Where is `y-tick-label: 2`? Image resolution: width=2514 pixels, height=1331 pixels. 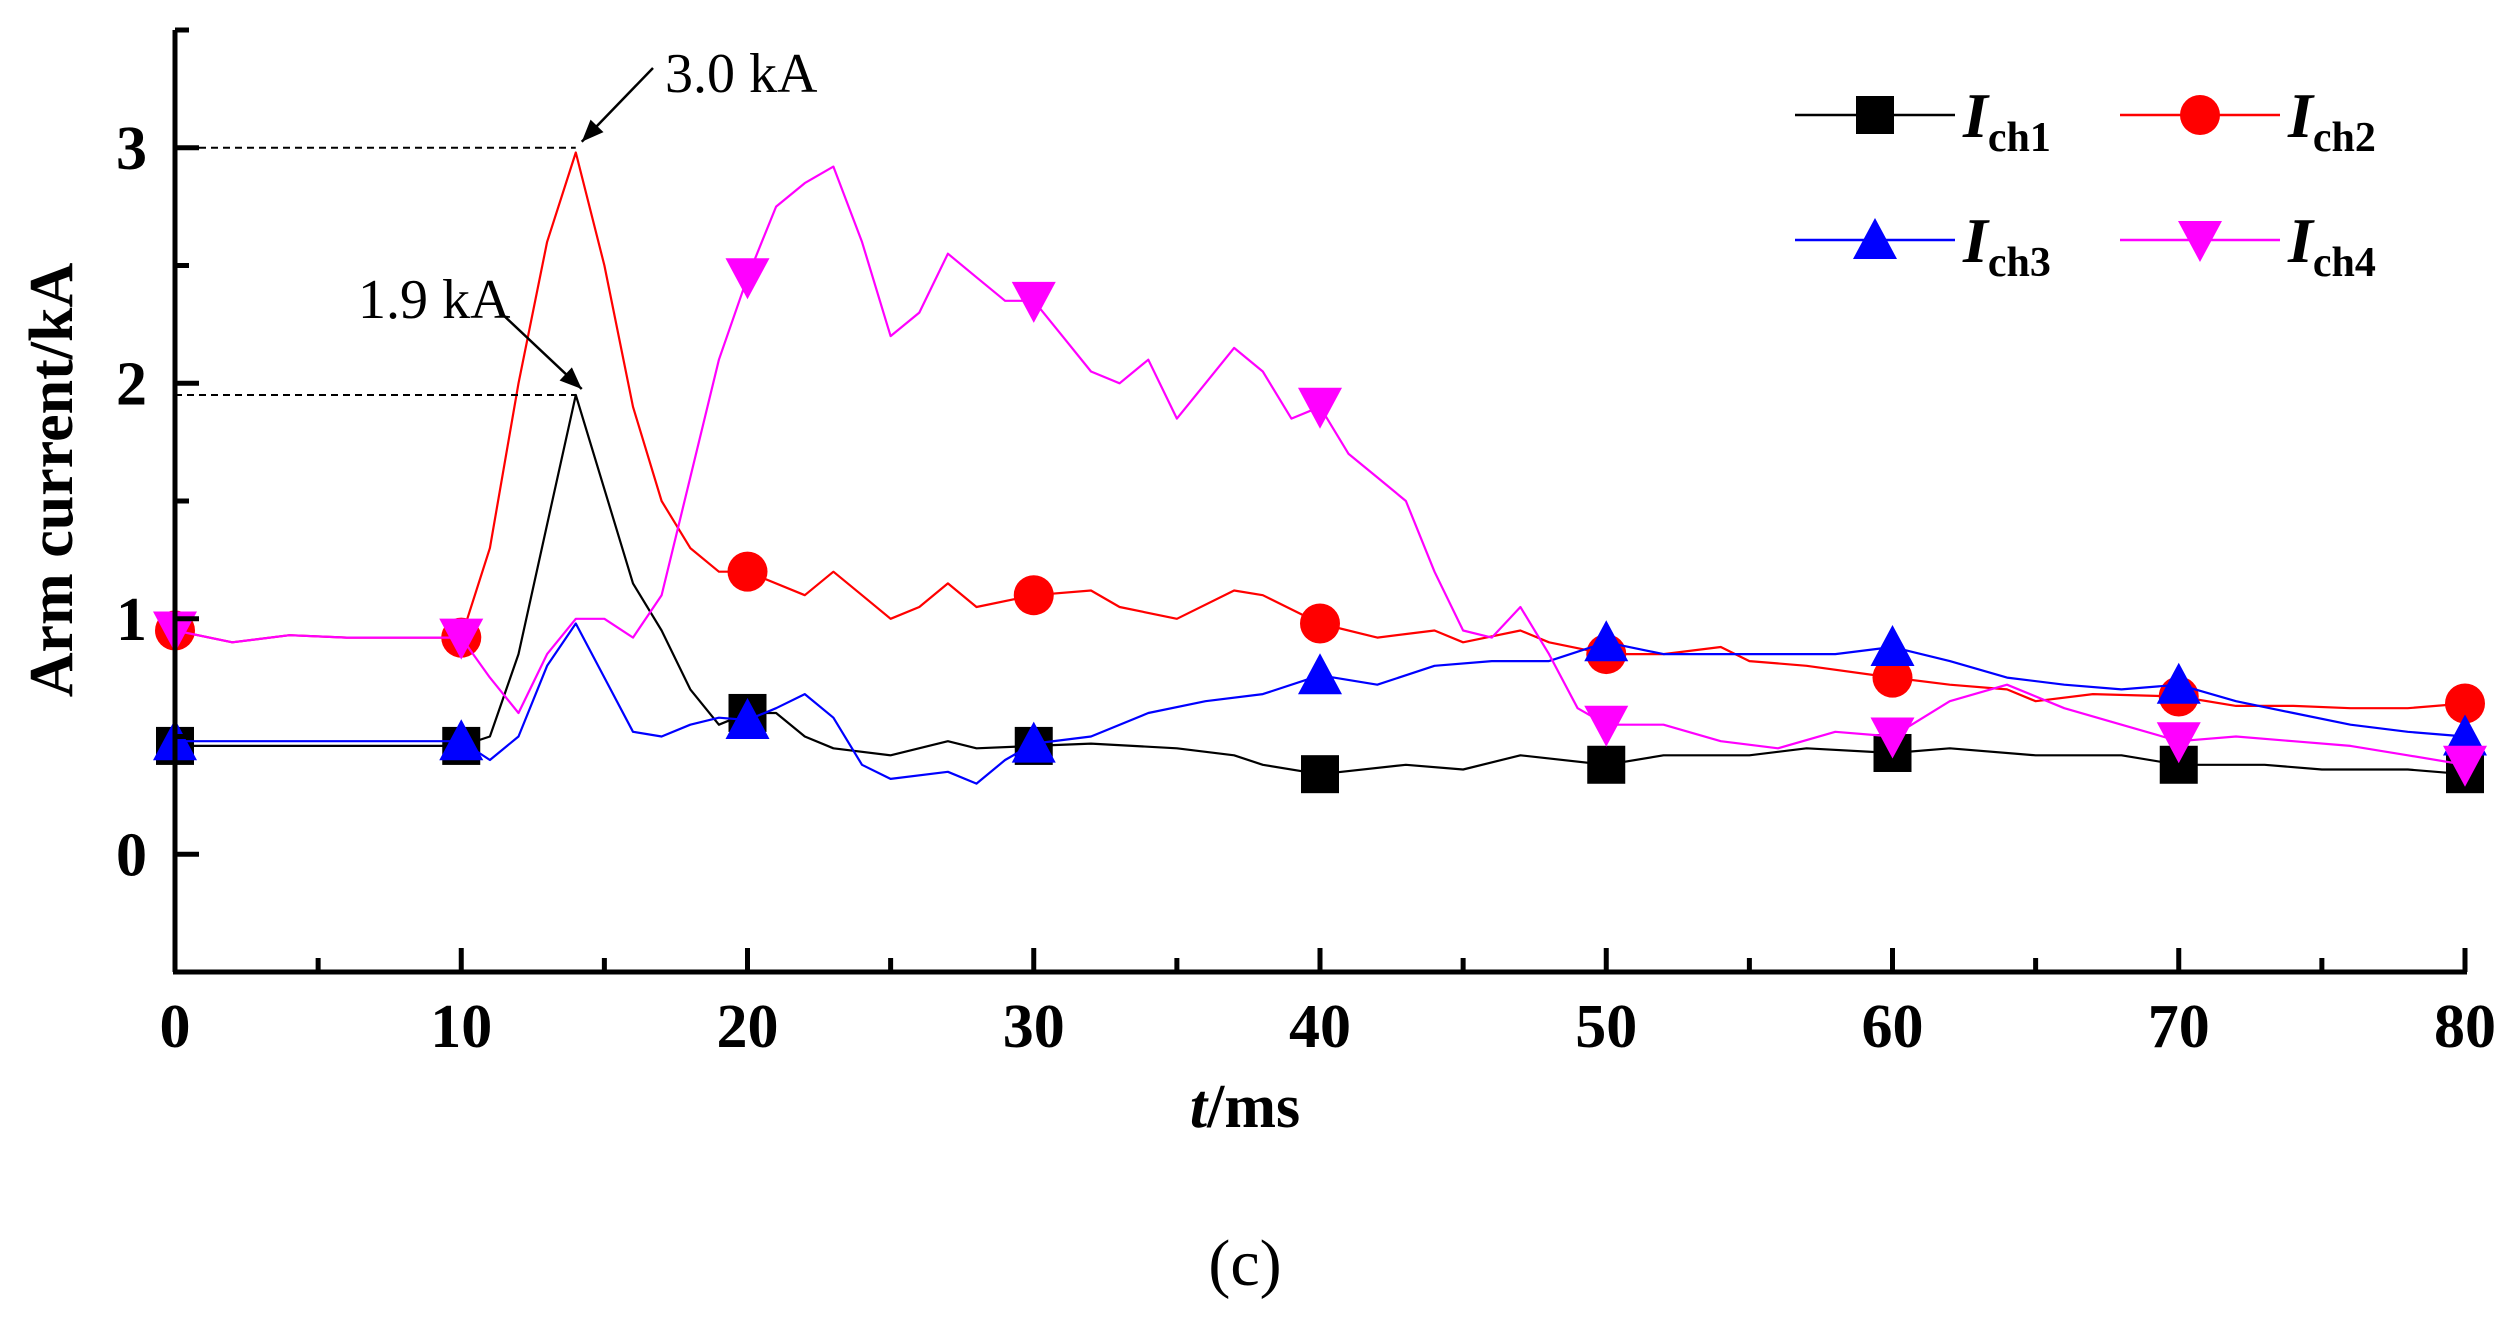 y-tick-label: 2 is located at coordinates (131, 384).